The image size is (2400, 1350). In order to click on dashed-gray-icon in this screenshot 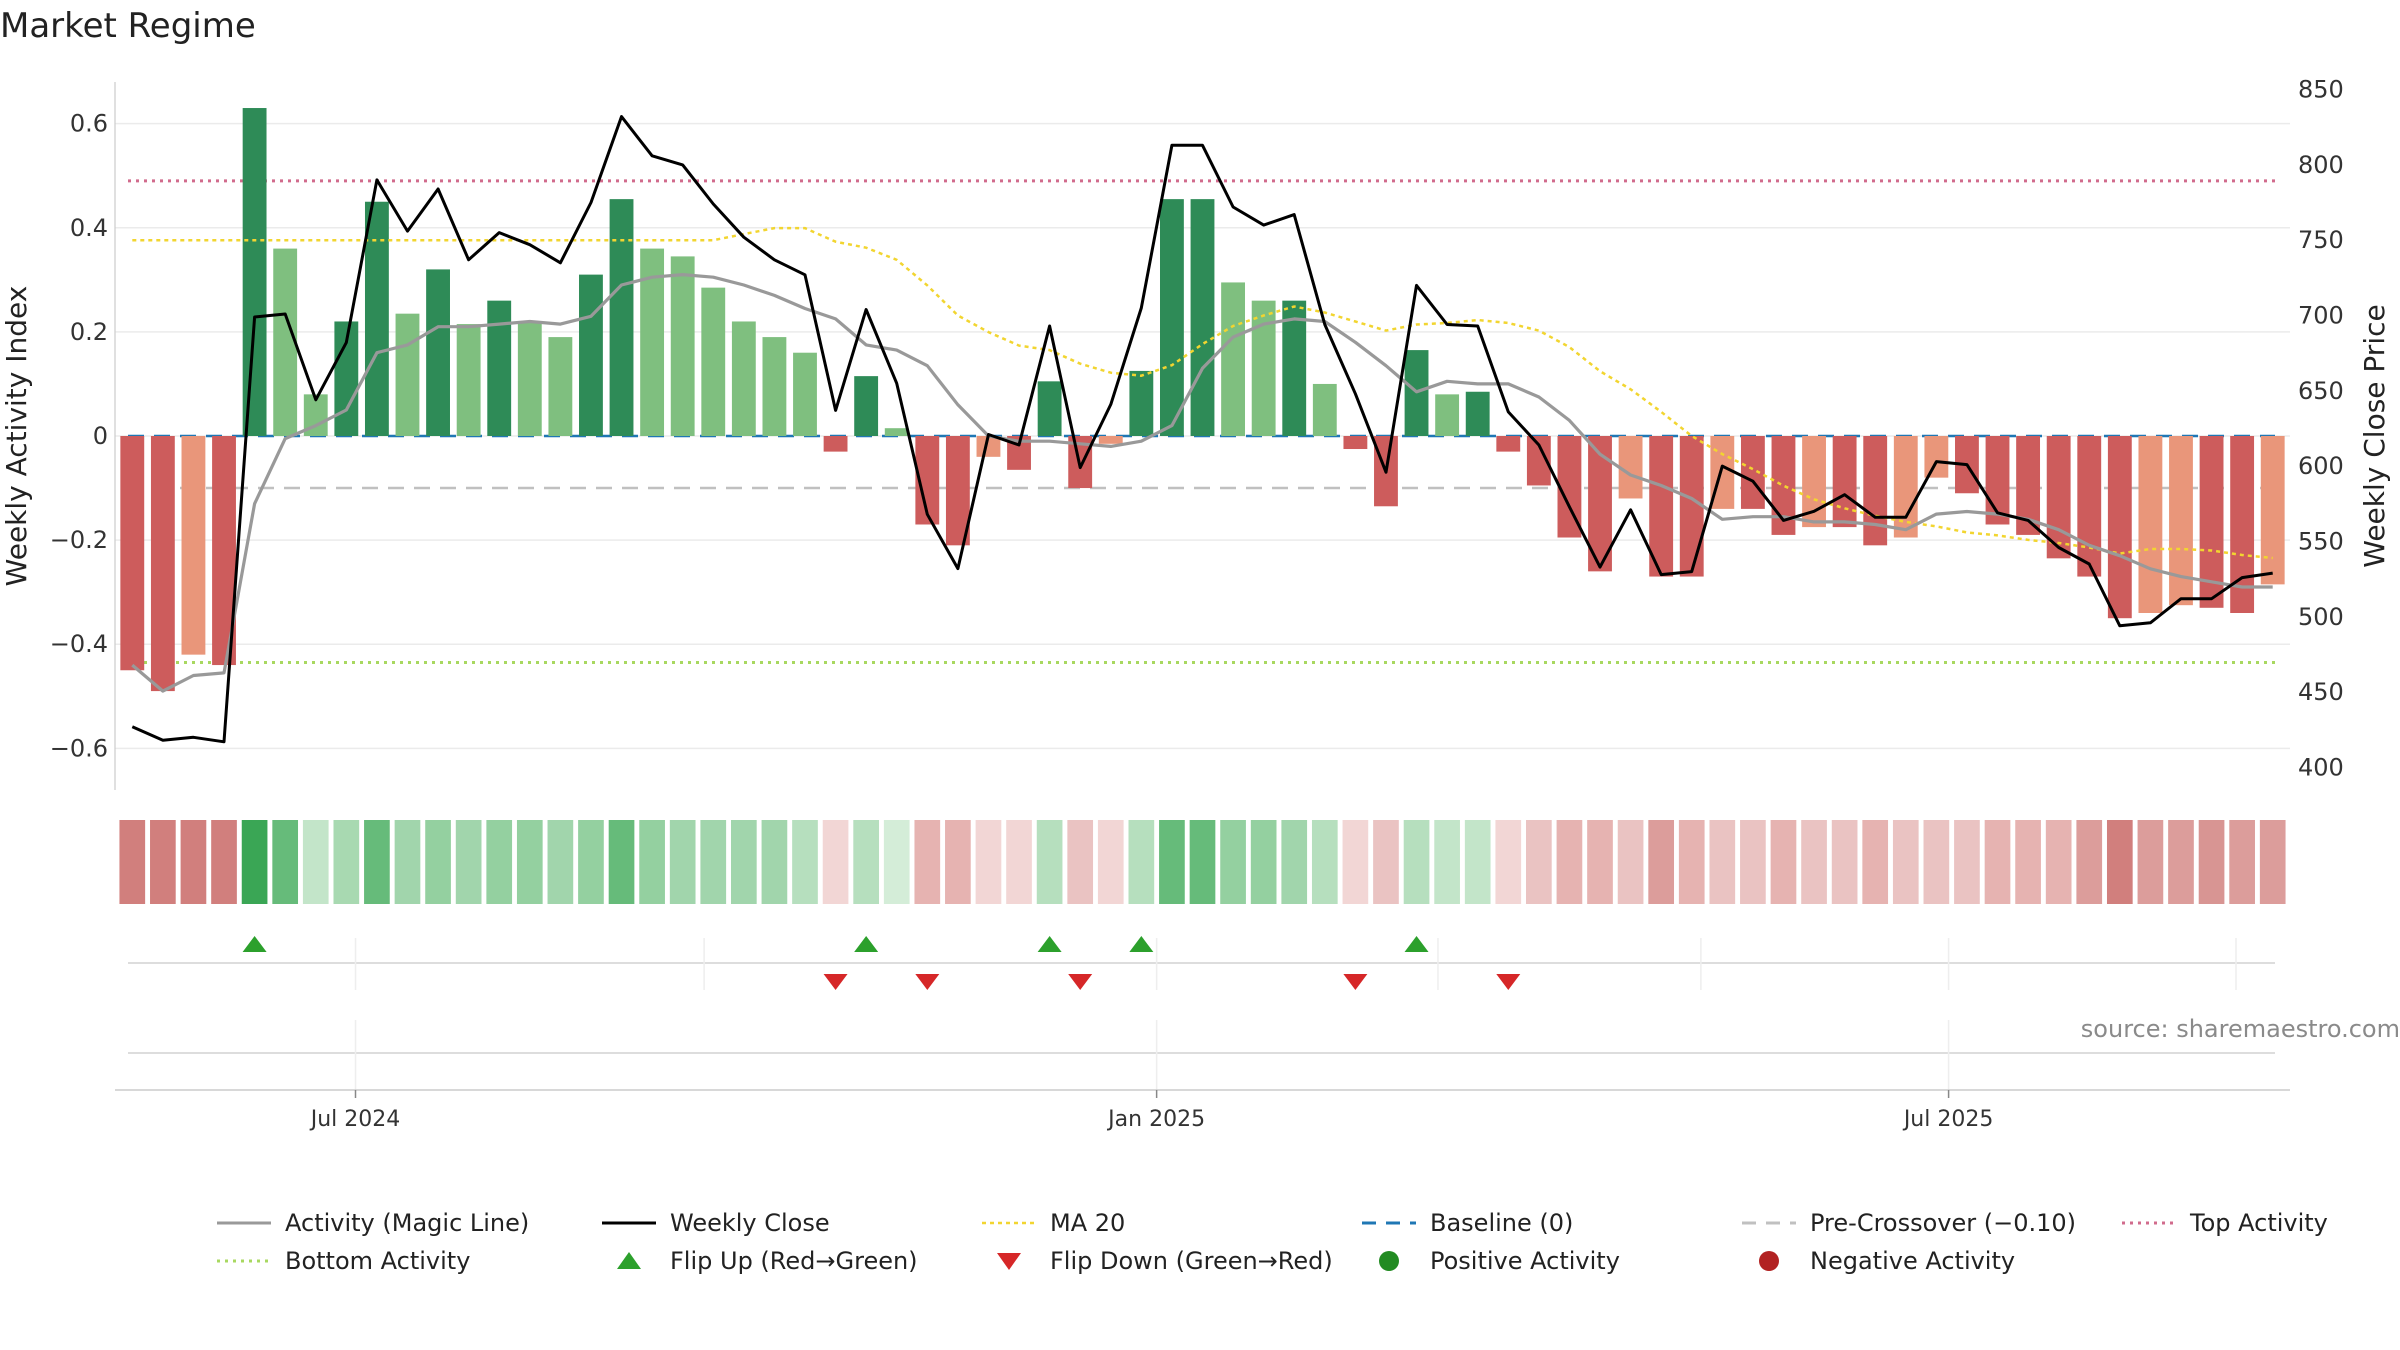, I will do `click(1769, 1223)`.